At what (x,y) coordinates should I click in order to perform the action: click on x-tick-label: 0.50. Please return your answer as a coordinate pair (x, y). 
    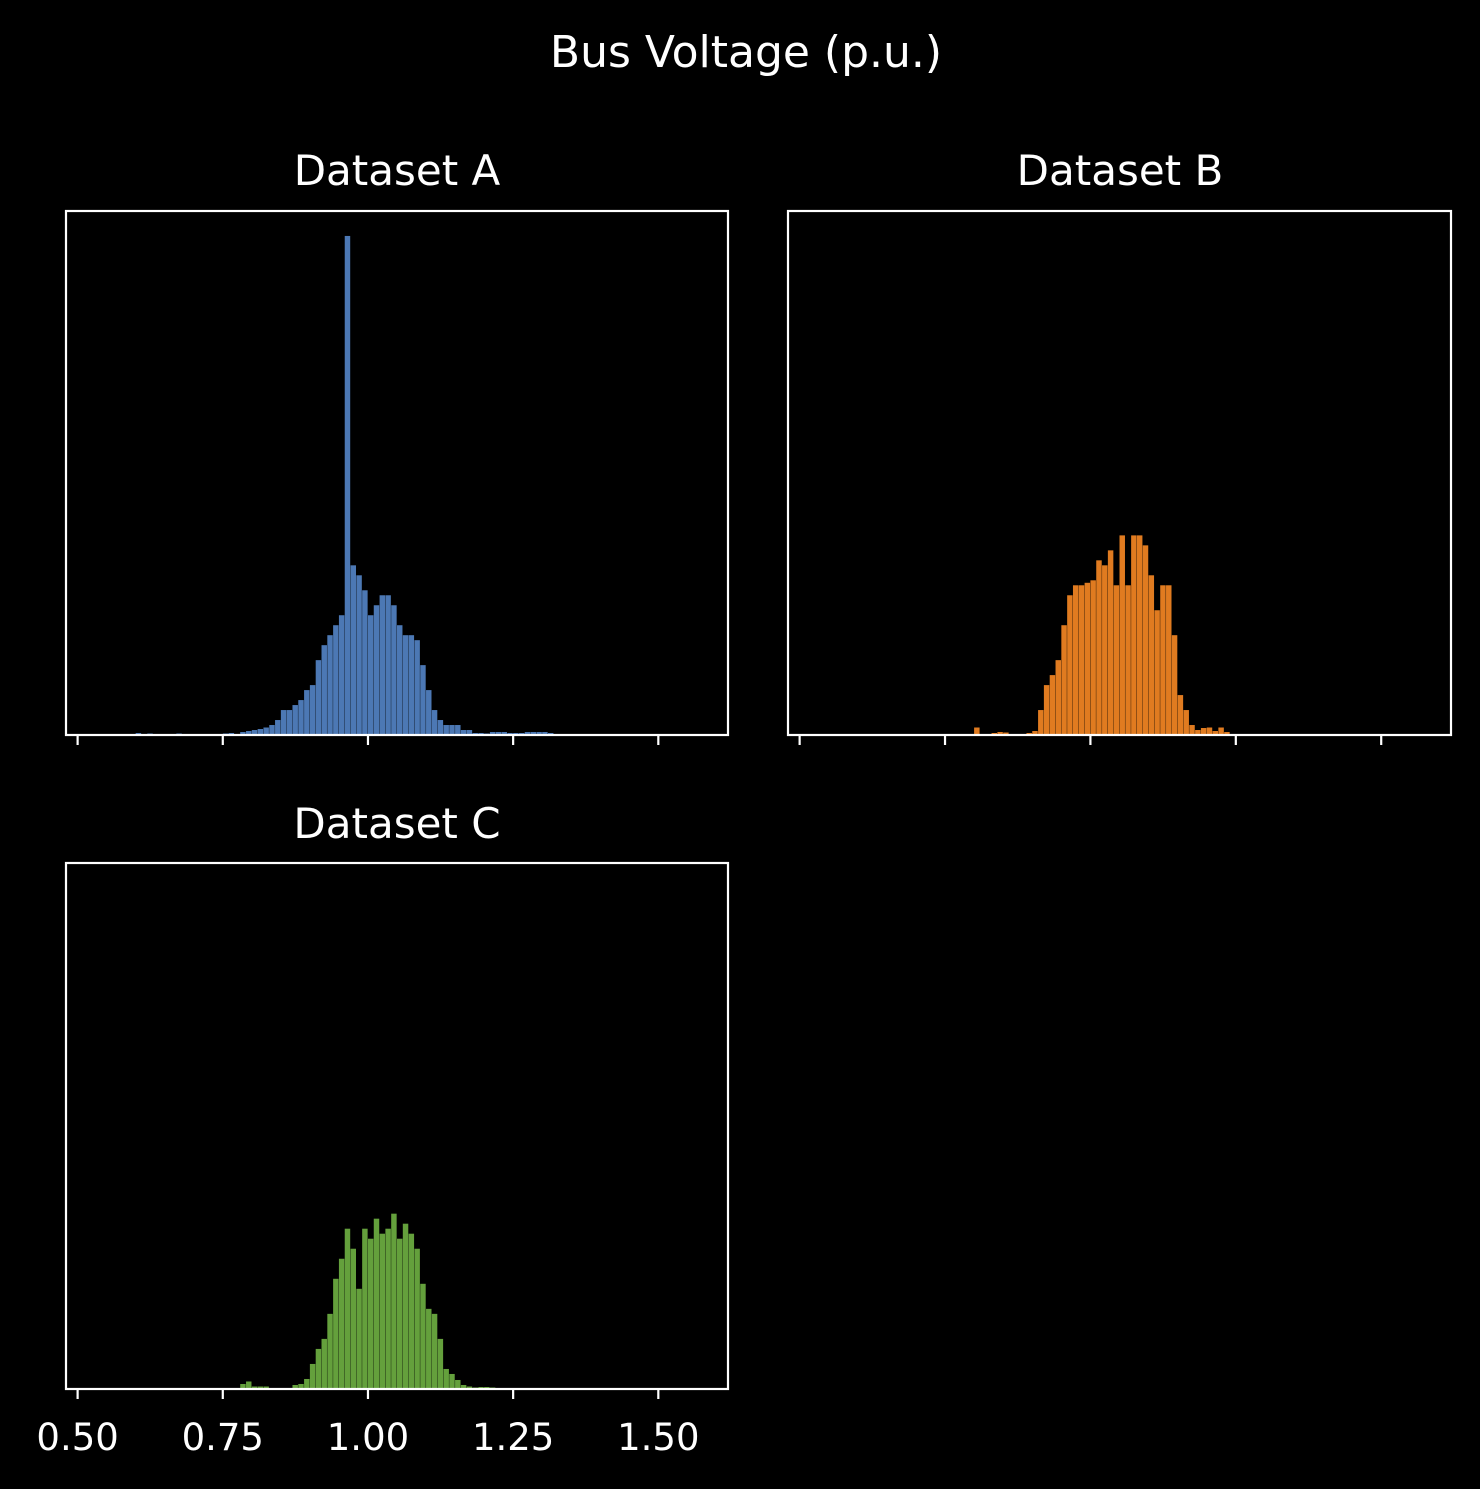
    Looking at the image, I should click on (77, 1437).